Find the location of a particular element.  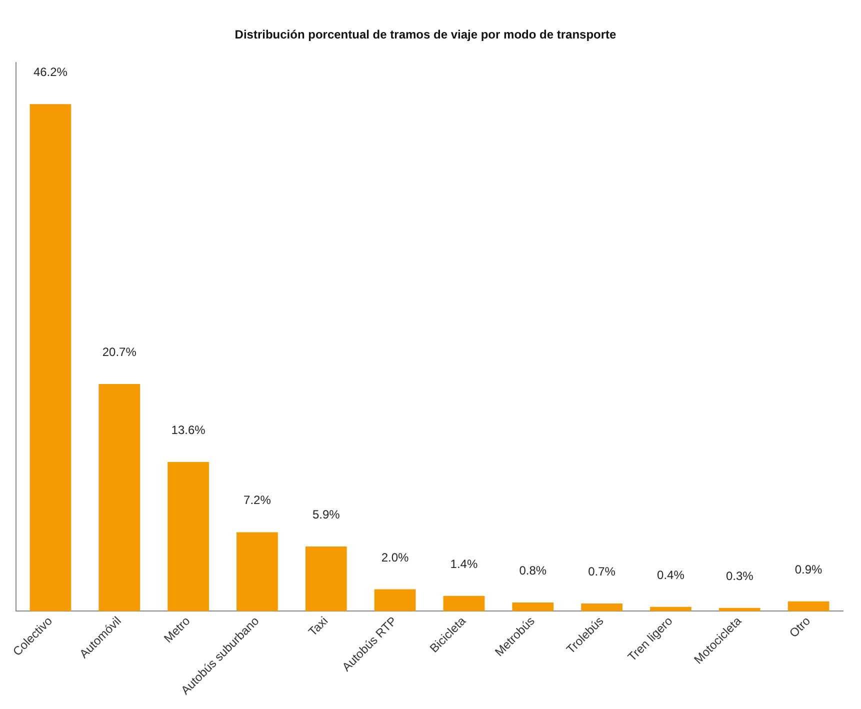

data-label: 20.7% is located at coordinates (119, 352).